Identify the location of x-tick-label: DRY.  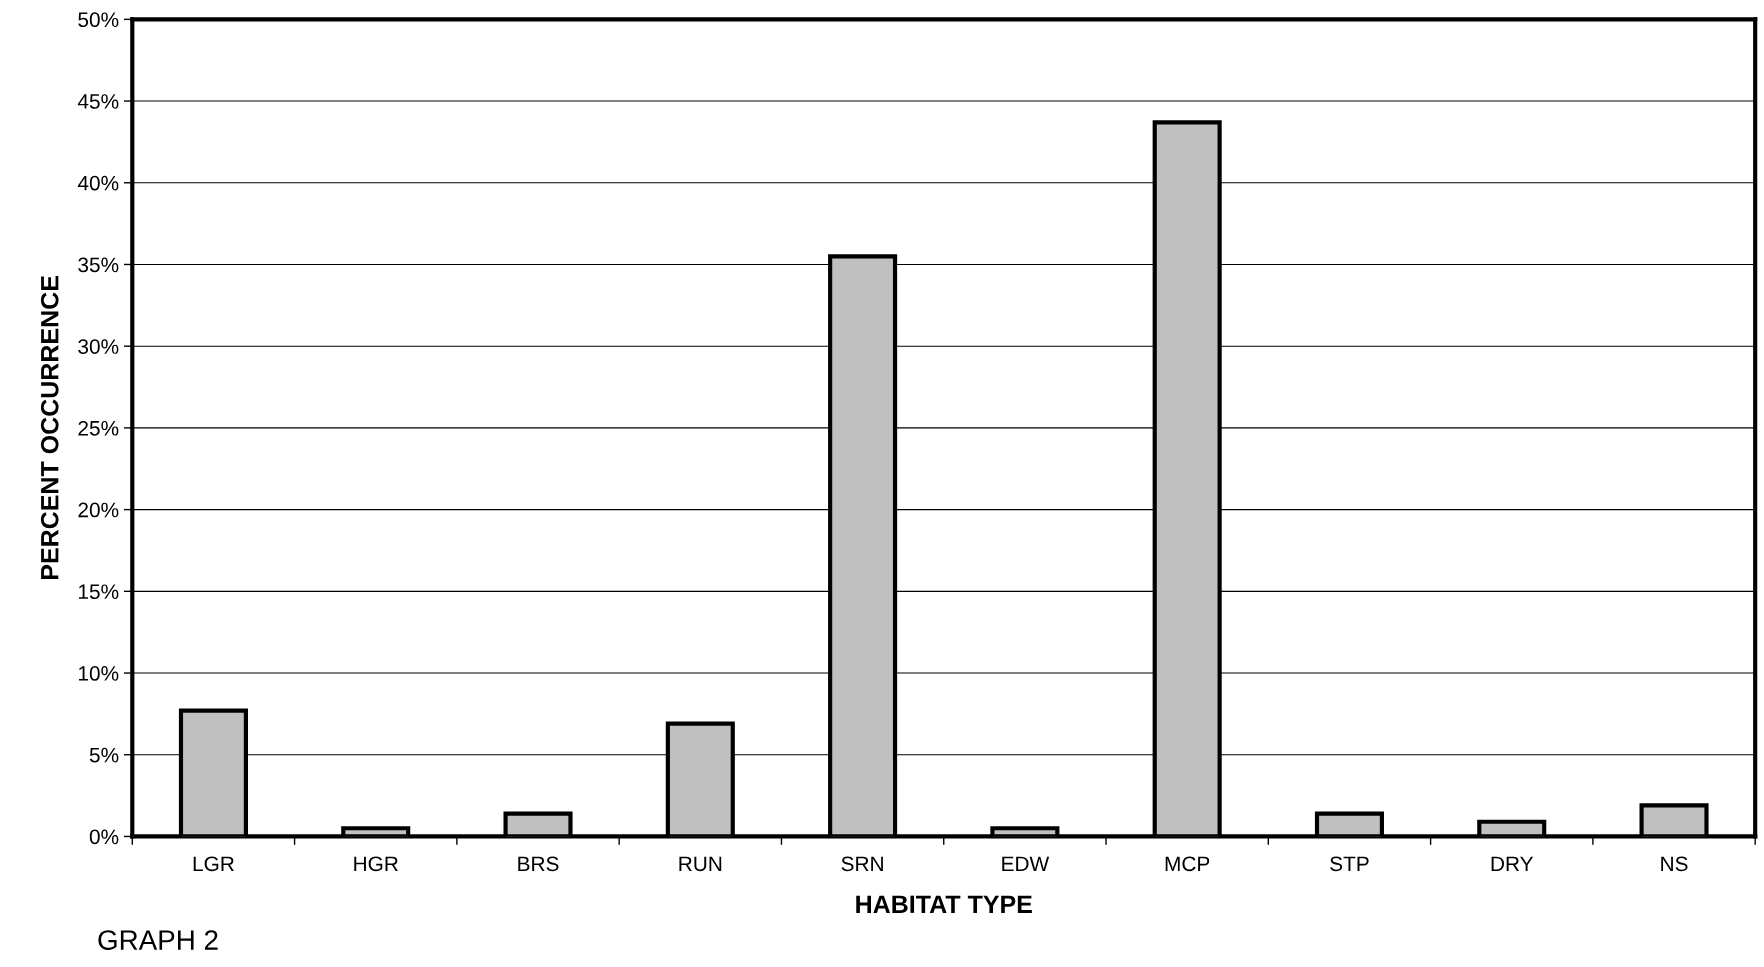
(1512, 863).